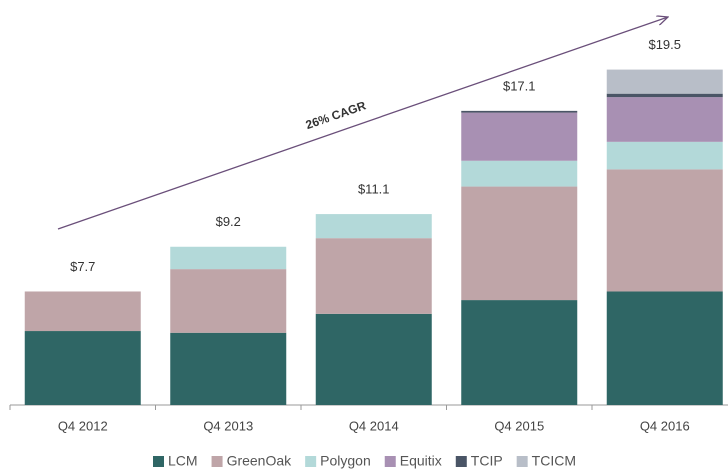 This screenshot has height=471, width=728. Describe the element at coordinates (421, 461) in the screenshot. I see `legend-label: Equitix` at that location.